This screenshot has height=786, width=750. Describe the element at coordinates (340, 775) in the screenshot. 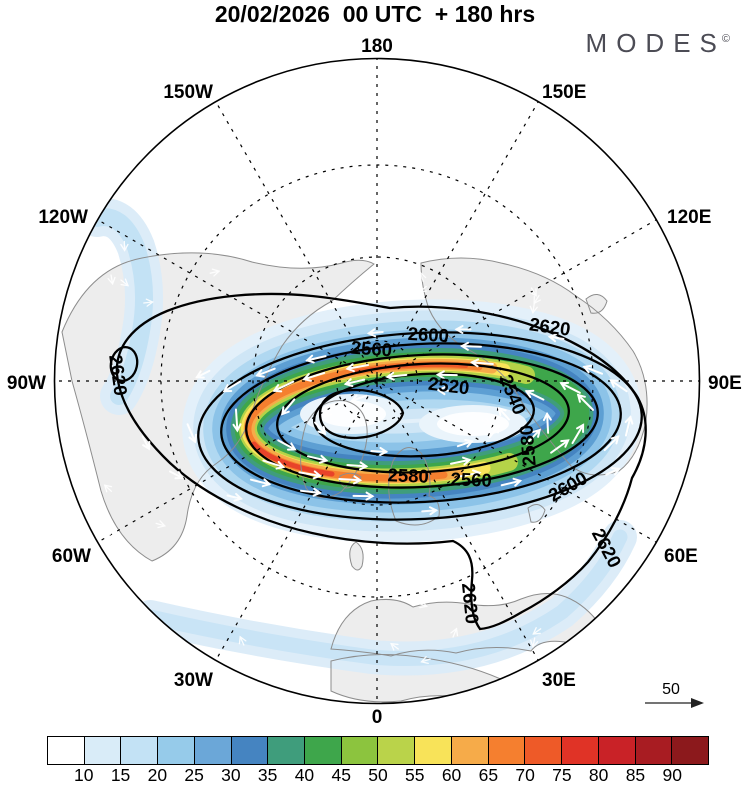

I see `colorbar-tick-label: 45` at that location.